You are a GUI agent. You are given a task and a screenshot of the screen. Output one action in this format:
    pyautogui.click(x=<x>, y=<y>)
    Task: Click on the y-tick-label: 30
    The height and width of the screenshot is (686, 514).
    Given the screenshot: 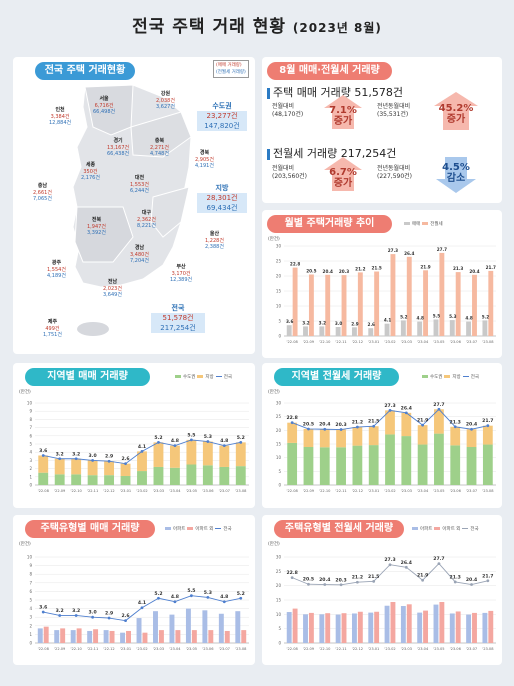 What is the action you would take?
    pyautogui.click(x=279, y=246)
    